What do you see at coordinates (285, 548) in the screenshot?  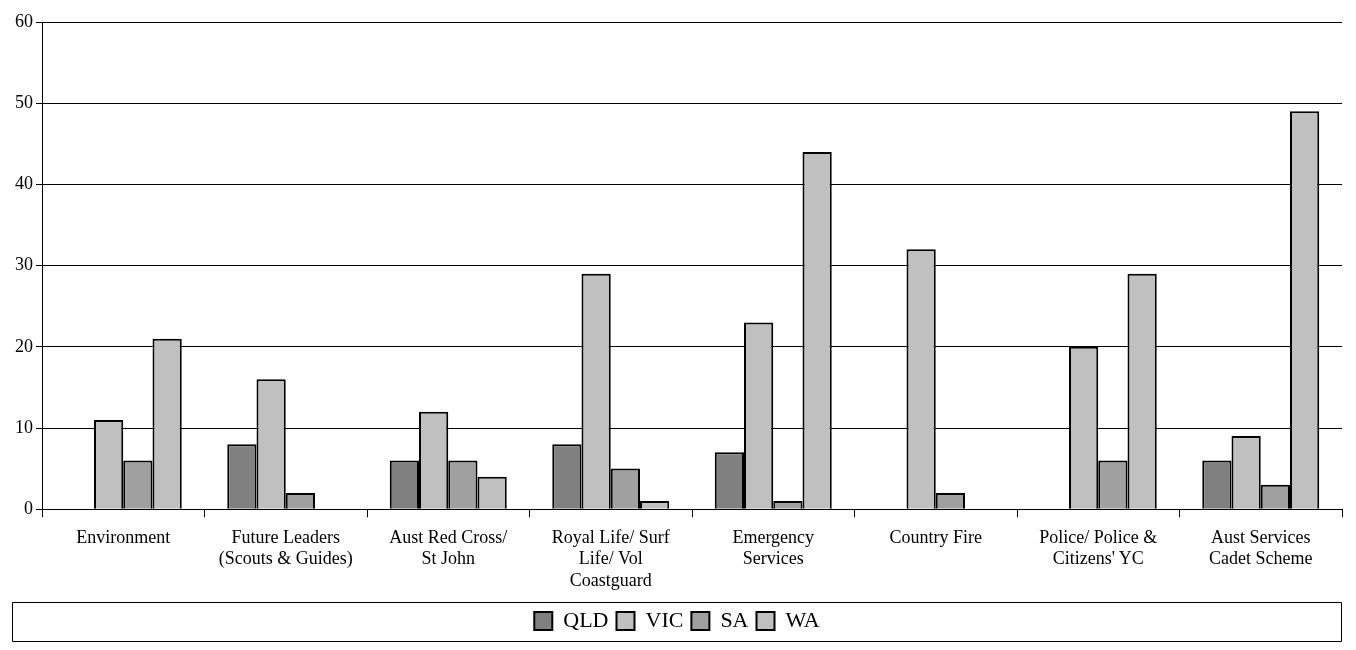 I see `x-tick-label: Future Leaders (Scouts & Guides)` at bounding box center [285, 548].